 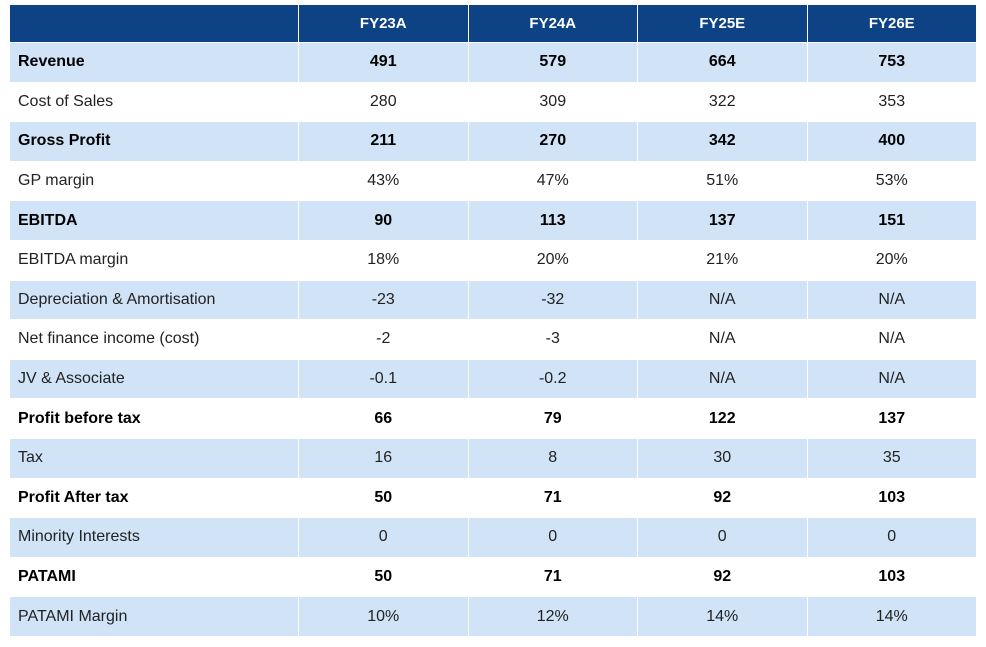 What do you see at coordinates (722, 62) in the screenshot?
I see `cell: 664` at bounding box center [722, 62].